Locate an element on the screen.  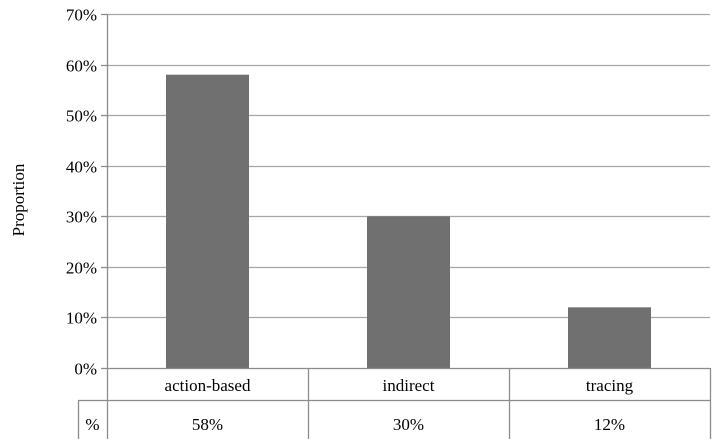
table-value-cell: 12% is located at coordinates (609, 424).